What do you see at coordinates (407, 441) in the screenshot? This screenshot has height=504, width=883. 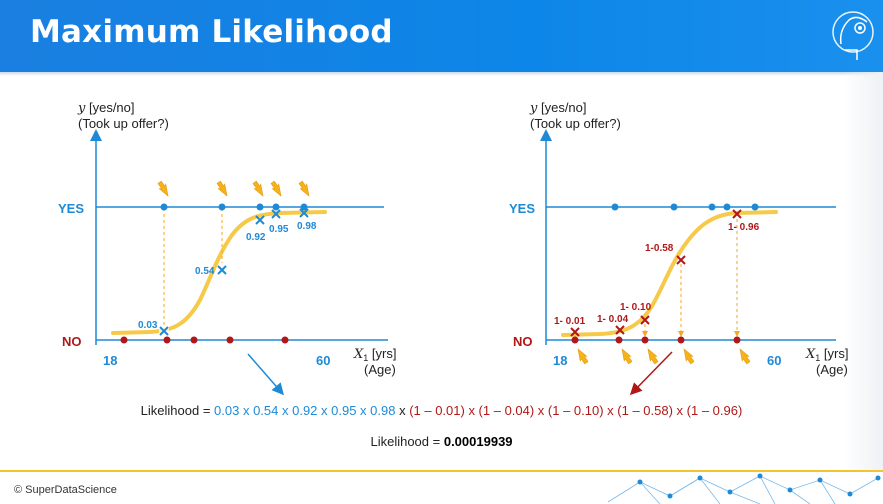 I see `result-prefix: Likelihood =` at bounding box center [407, 441].